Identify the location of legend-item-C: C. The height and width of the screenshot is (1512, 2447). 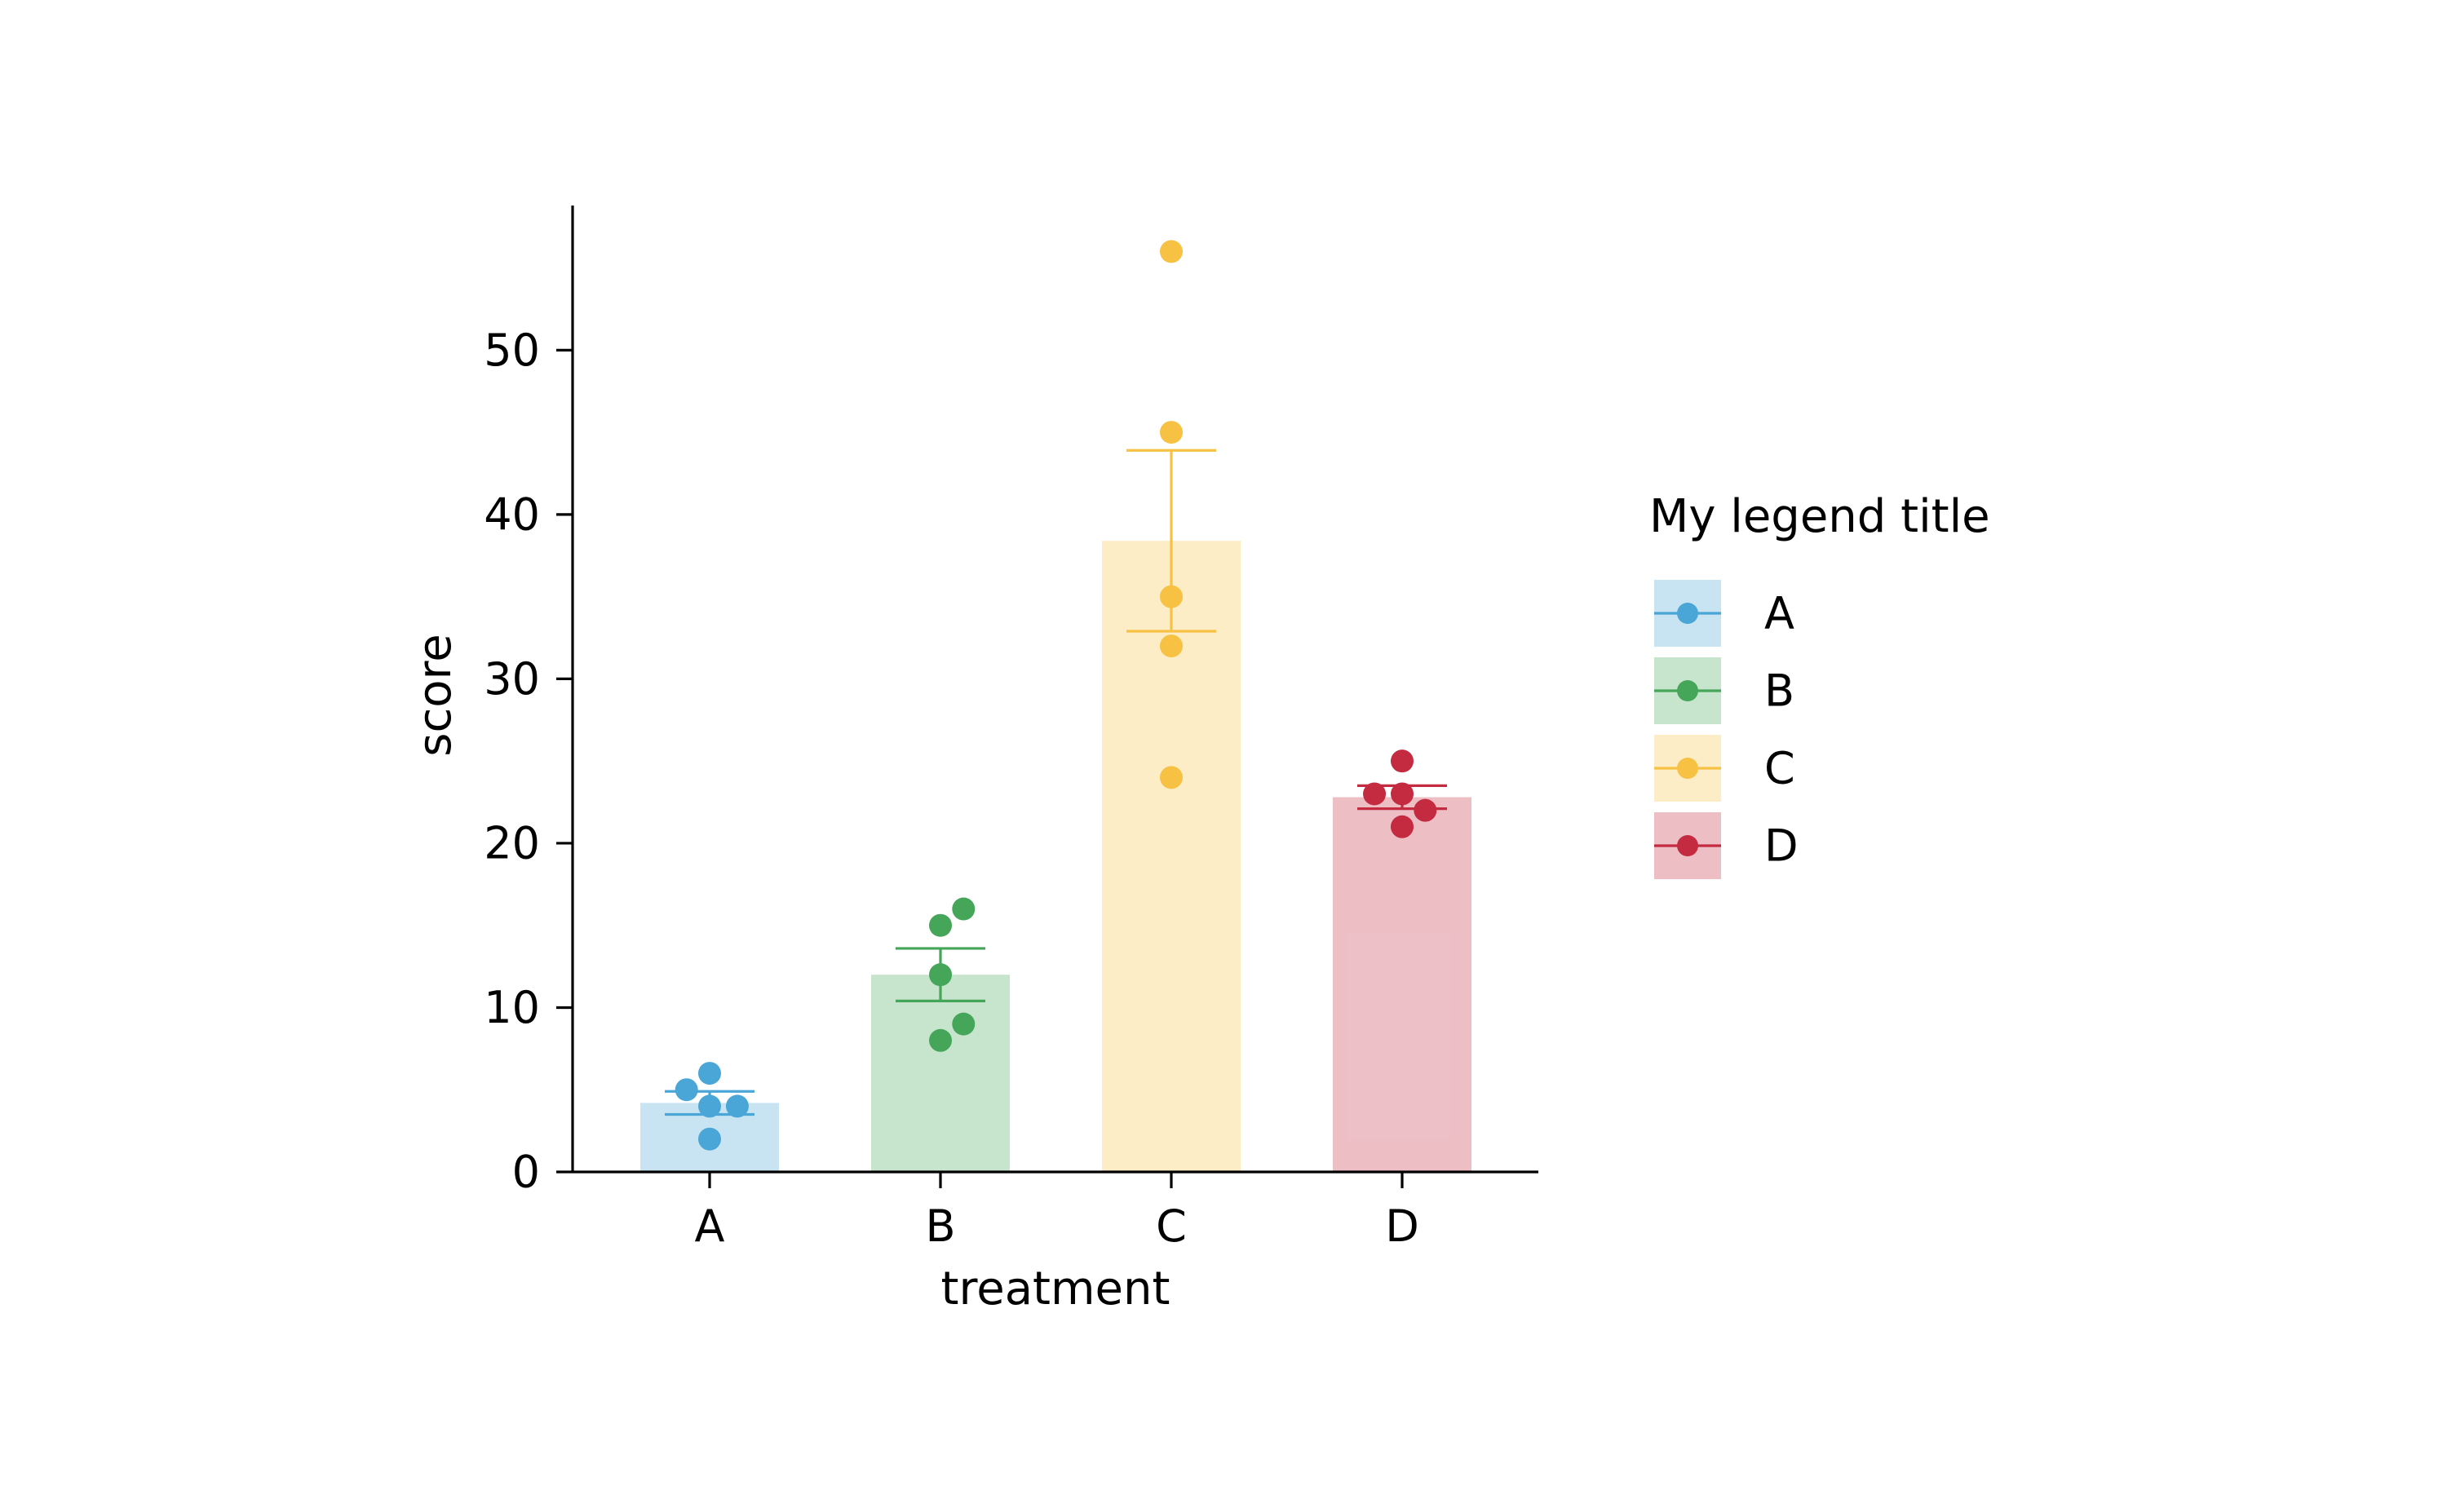
(1724, 768).